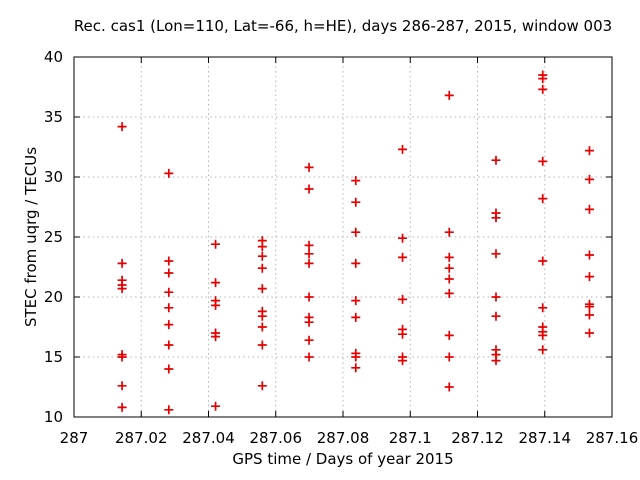 This screenshot has width=640, height=480. I want to click on y-tick-label: 25, so click(53, 237).